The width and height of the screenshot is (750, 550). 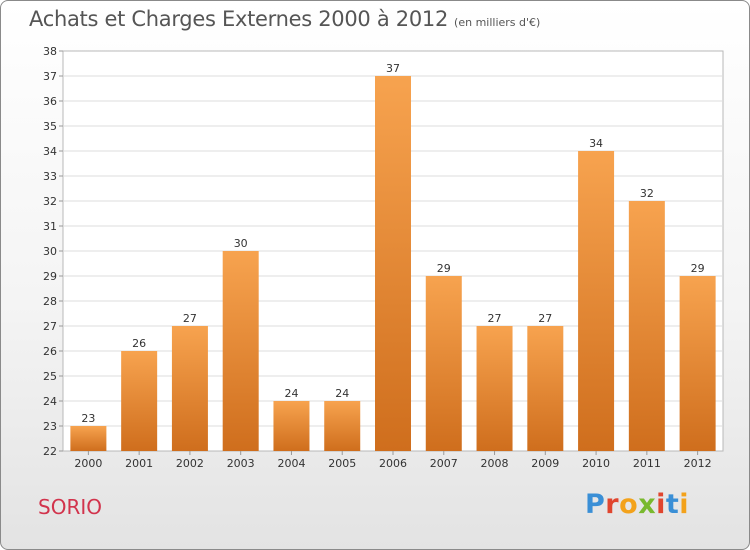 I want to click on x-tick-label-2003: 2003, so click(x=241, y=463).